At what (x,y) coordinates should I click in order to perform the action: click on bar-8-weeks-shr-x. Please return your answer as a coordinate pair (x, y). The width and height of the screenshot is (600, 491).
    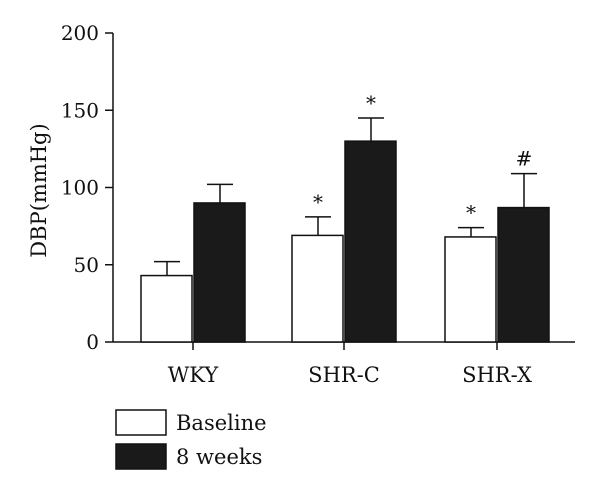
    Looking at the image, I should click on (523, 274).